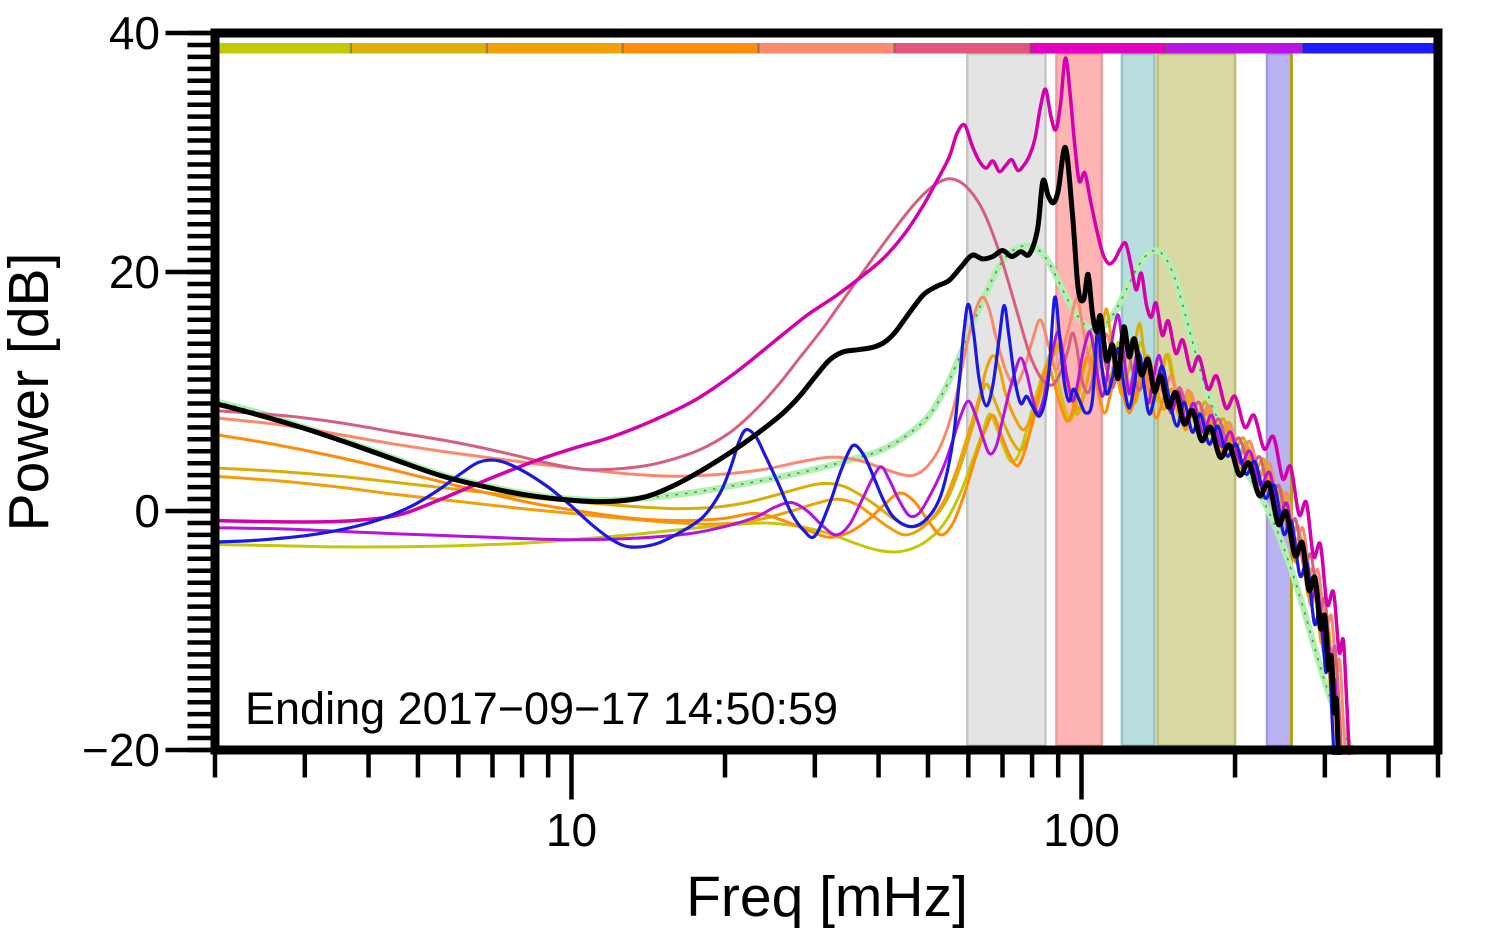 This screenshot has height=952, width=1494. What do you see at coordinates (571, 830) in the screenshot?
I see `x-tick-label-10: 10` at bounding box center [571, 830].